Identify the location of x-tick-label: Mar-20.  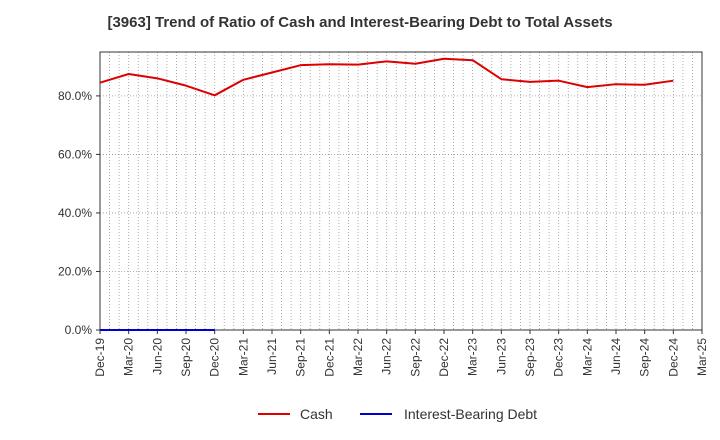
(129, 357).